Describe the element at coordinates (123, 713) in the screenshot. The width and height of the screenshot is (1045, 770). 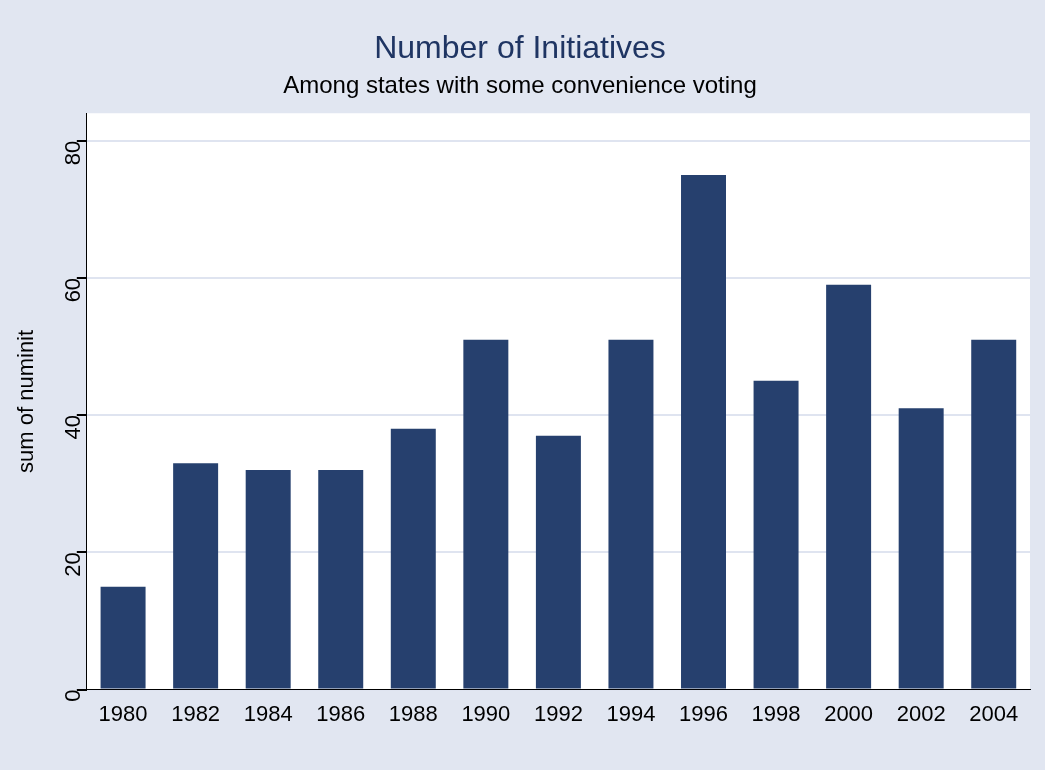
I see `x-tick-label: 1980` at that location.